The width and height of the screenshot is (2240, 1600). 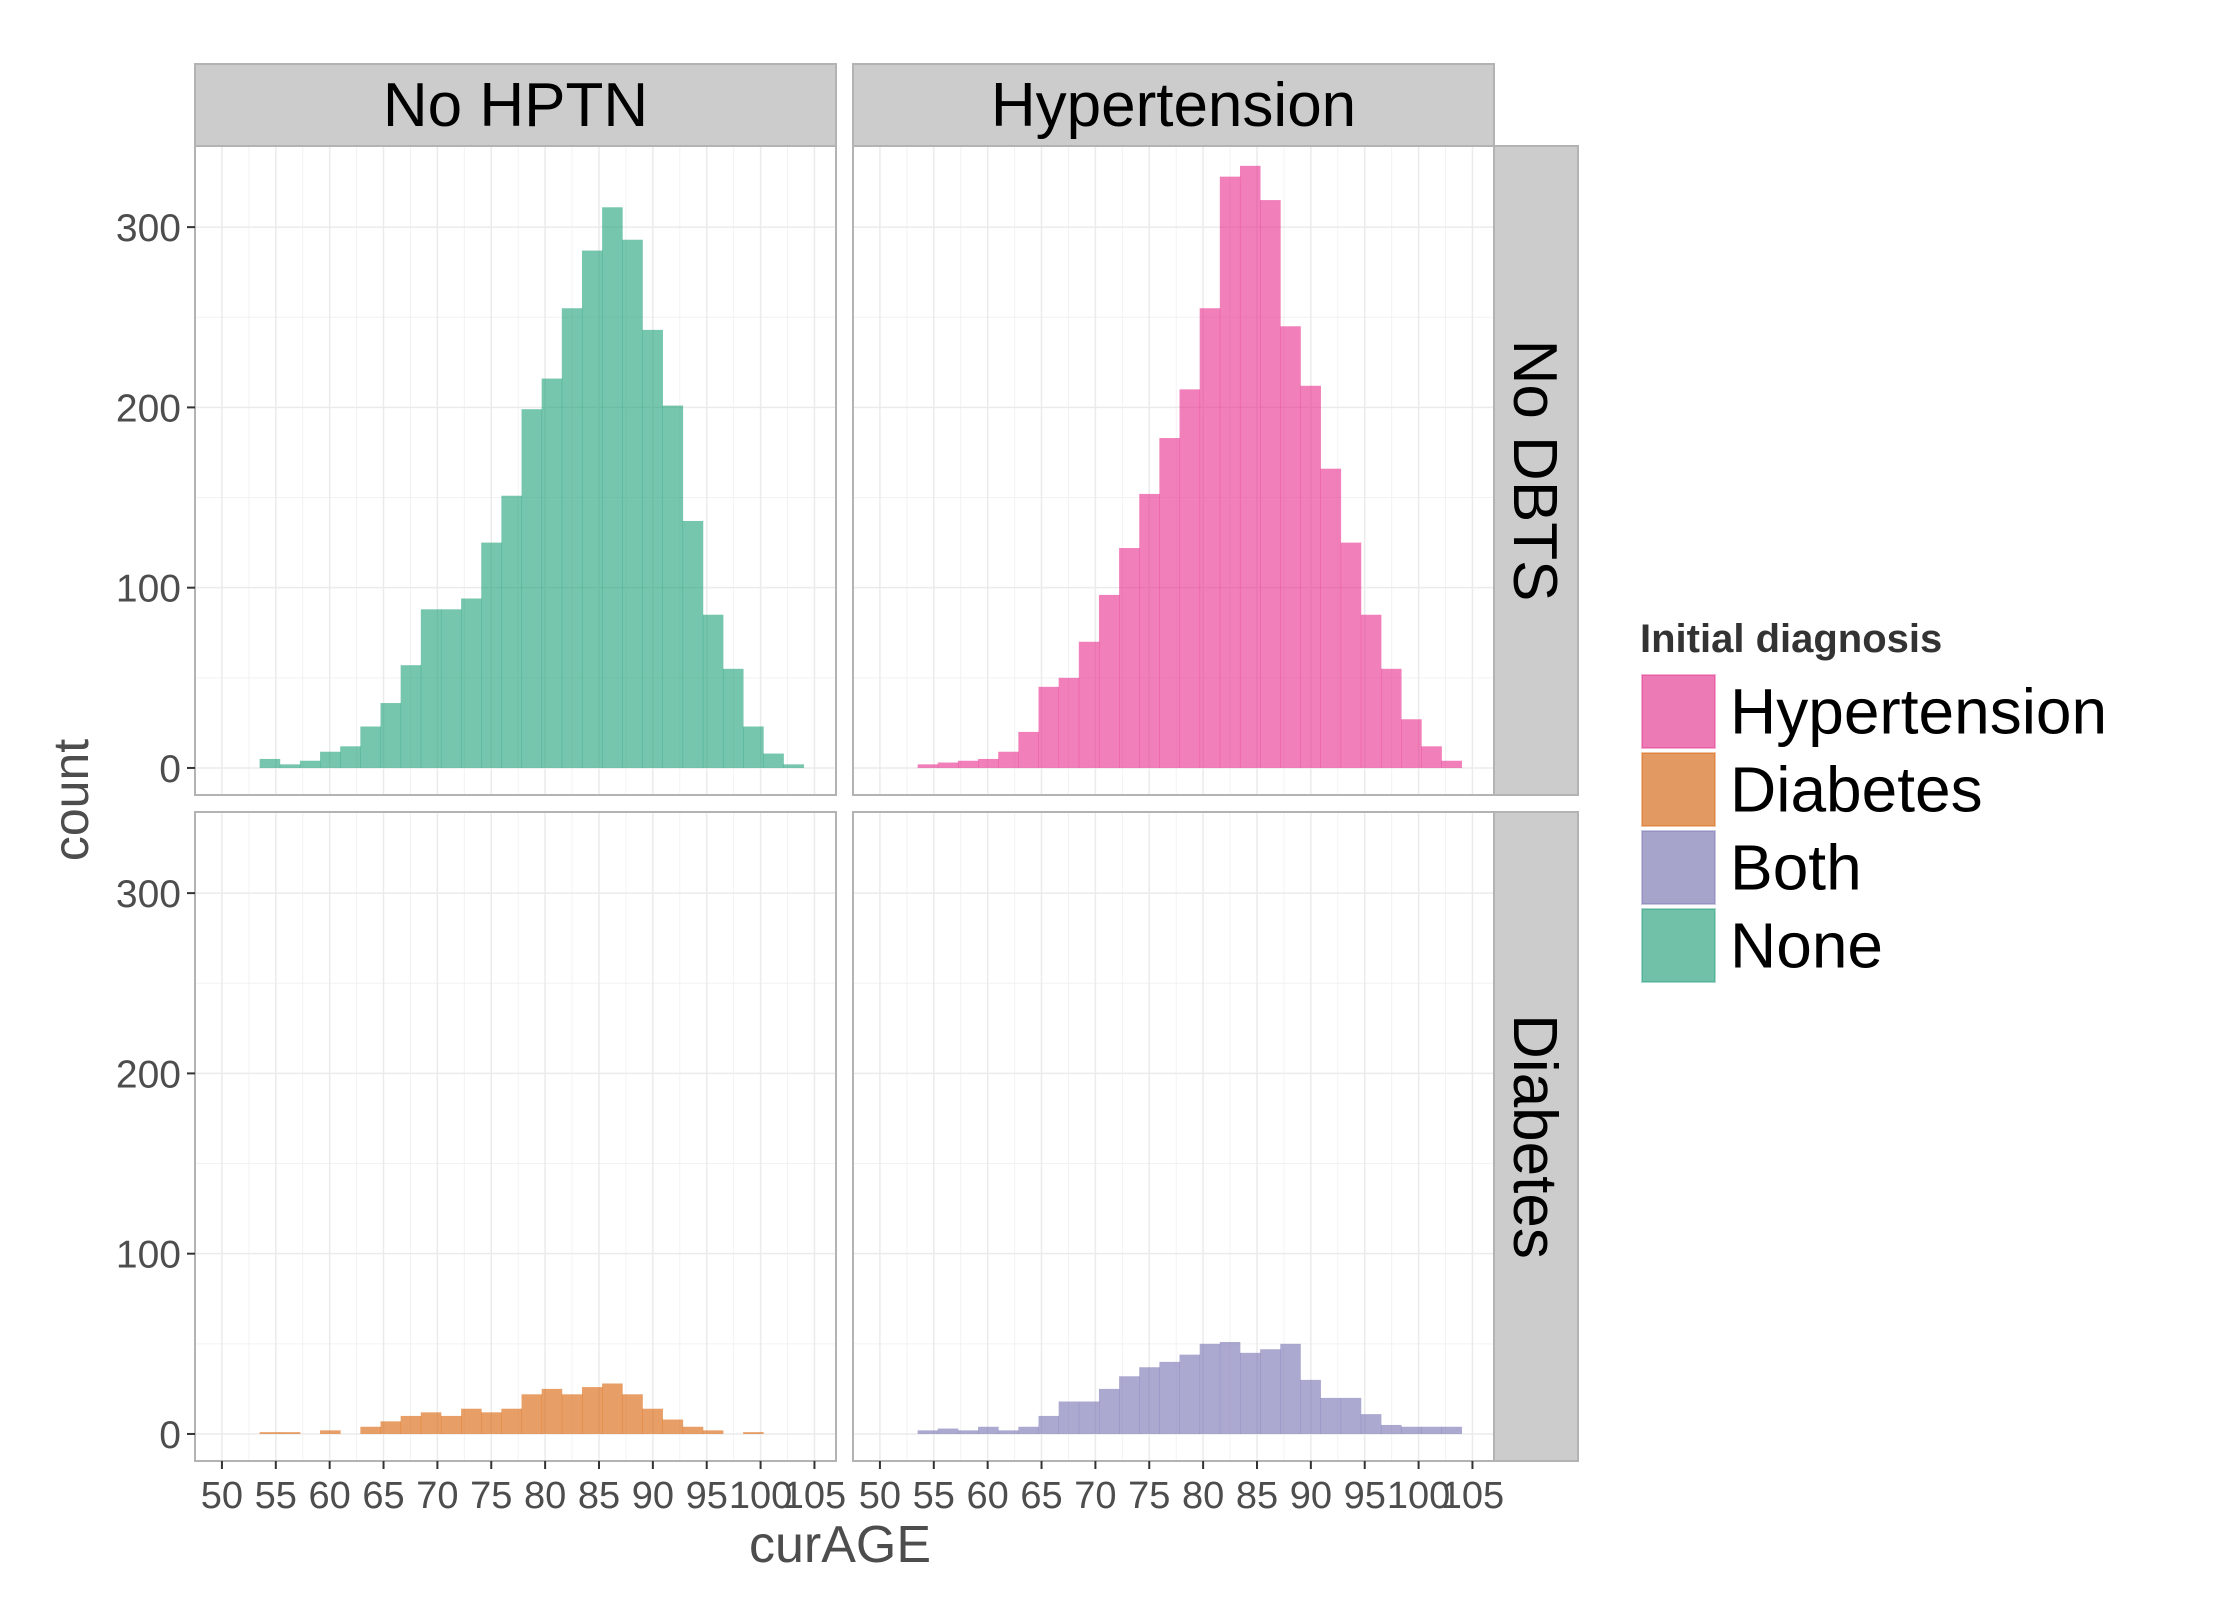 What do you see at coordinates (71, 800) in the screenshot?
I see `y-axis-title: count` at bounding box center [71, 800].